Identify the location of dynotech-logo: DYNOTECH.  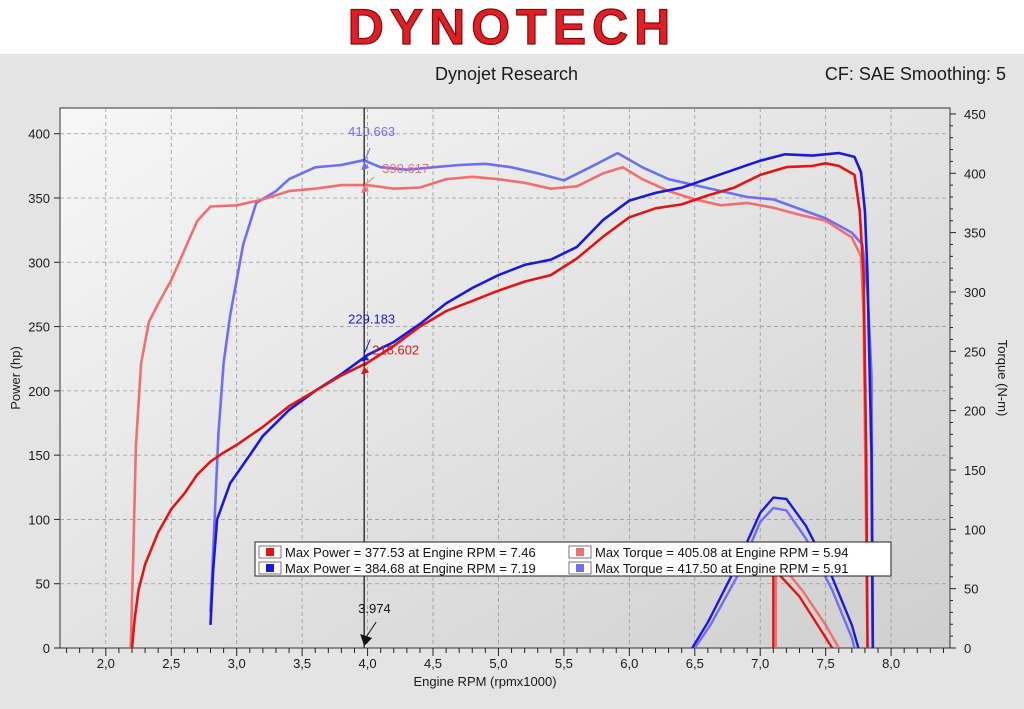
(512, 27).